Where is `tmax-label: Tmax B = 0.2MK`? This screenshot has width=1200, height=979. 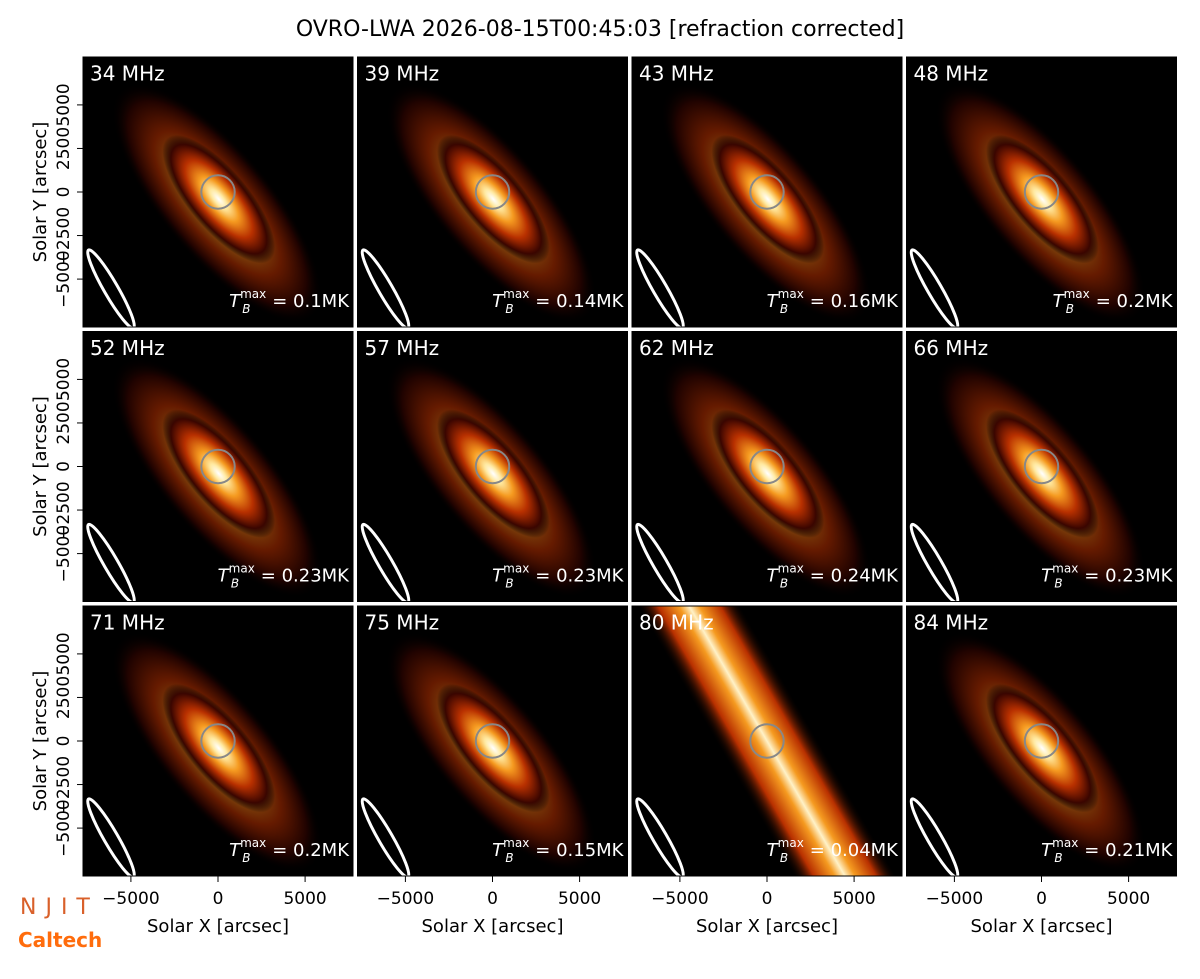 tmax-label: Tmax B = 0.2MK is located at coordinates (289, 850).